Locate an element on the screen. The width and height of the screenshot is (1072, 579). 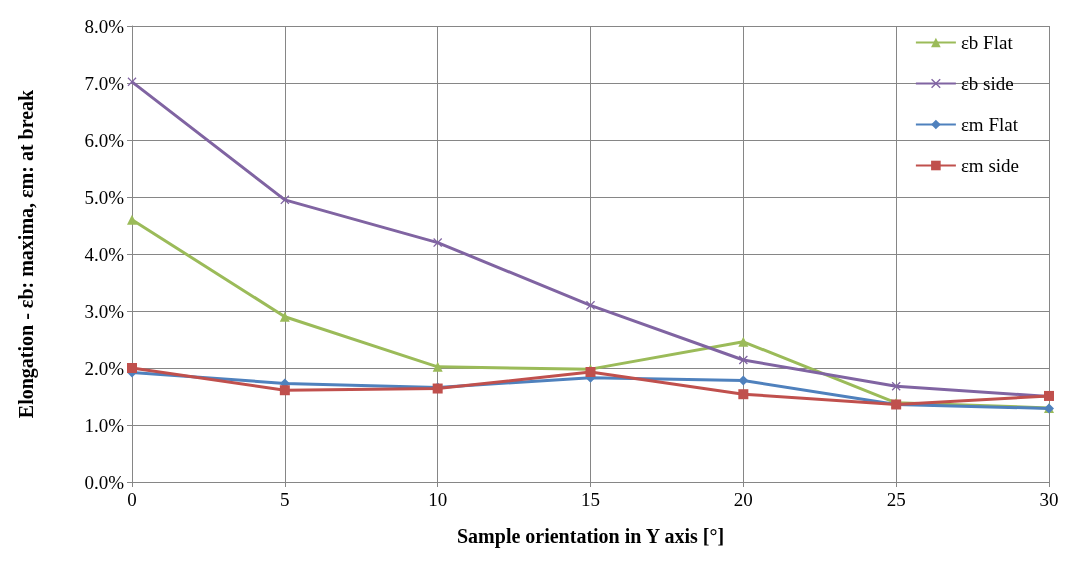
x-tick-label: 20 is located at coordinates (743, 499).